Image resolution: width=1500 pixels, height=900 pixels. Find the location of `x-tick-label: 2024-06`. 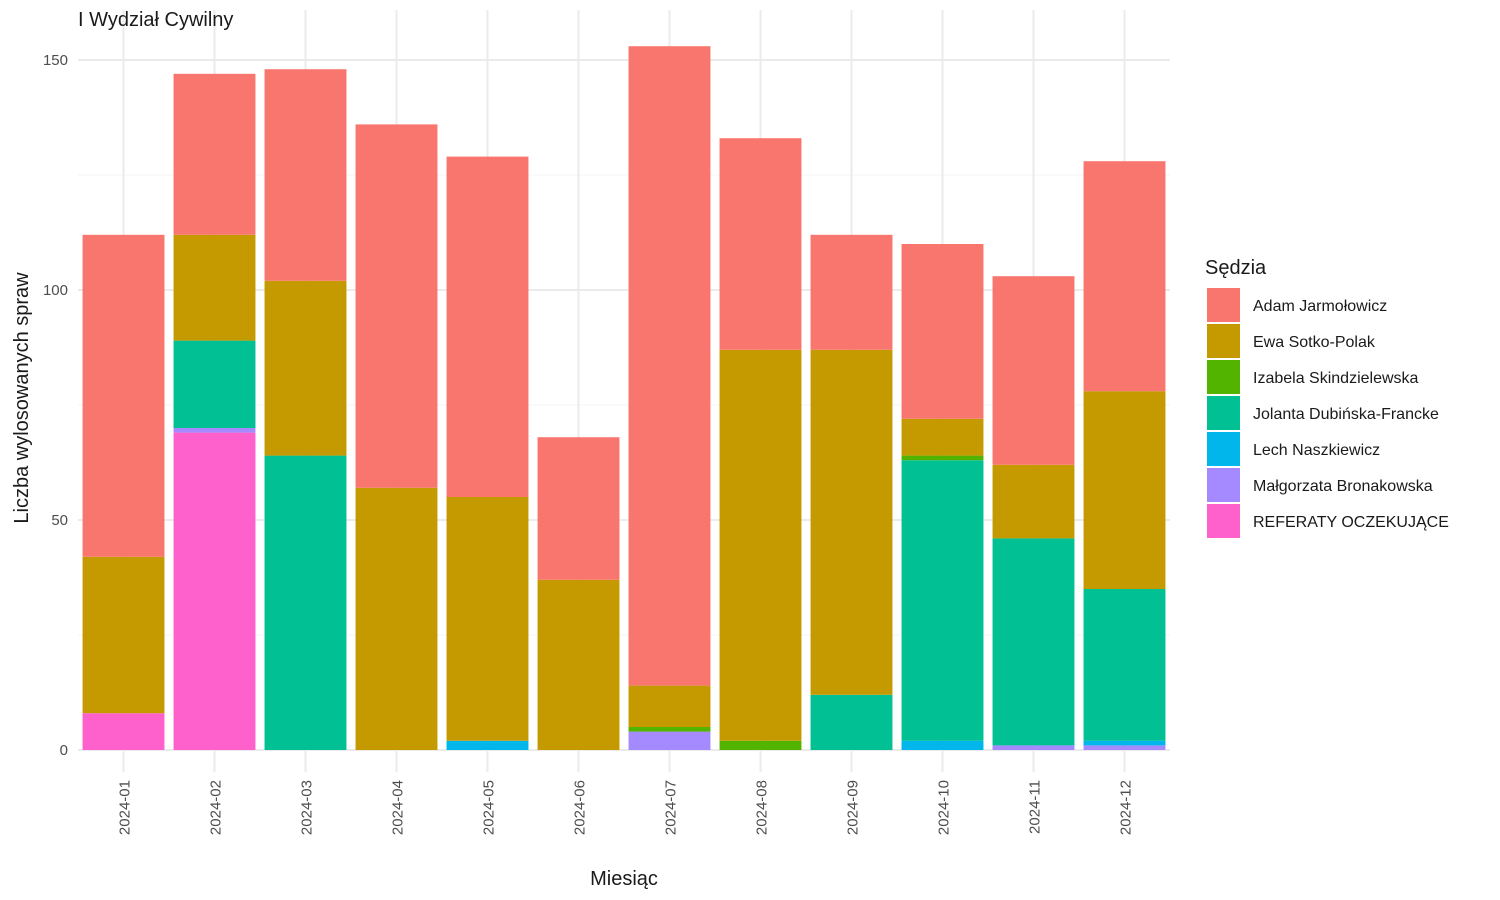

x-tick-label: 2024-06 is located at coordinates (580, 807).